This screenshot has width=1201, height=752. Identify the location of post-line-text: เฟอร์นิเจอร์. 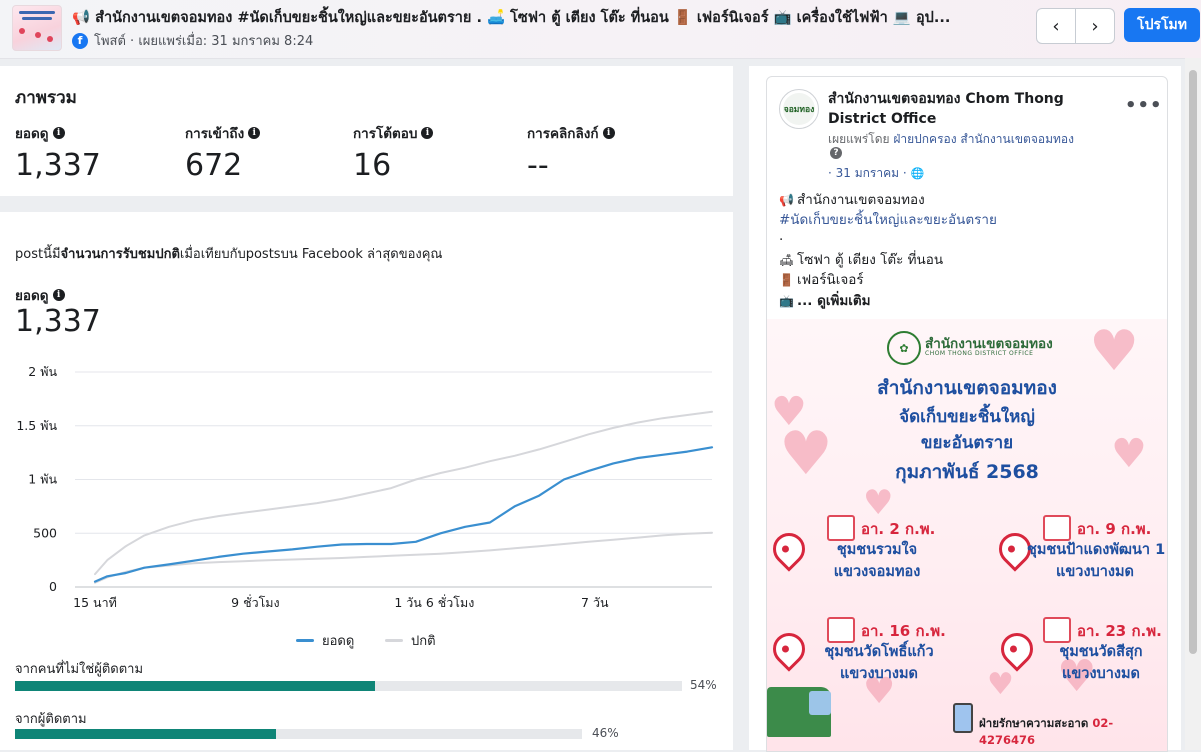
(830, 280).